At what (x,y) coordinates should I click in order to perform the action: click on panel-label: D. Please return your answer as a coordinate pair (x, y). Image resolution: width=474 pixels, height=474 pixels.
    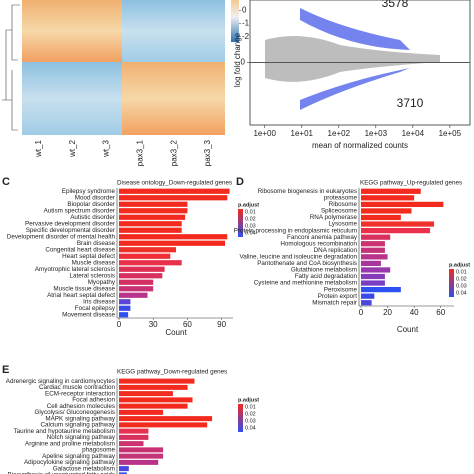
    Looking at the image, I should click on (240, 182).